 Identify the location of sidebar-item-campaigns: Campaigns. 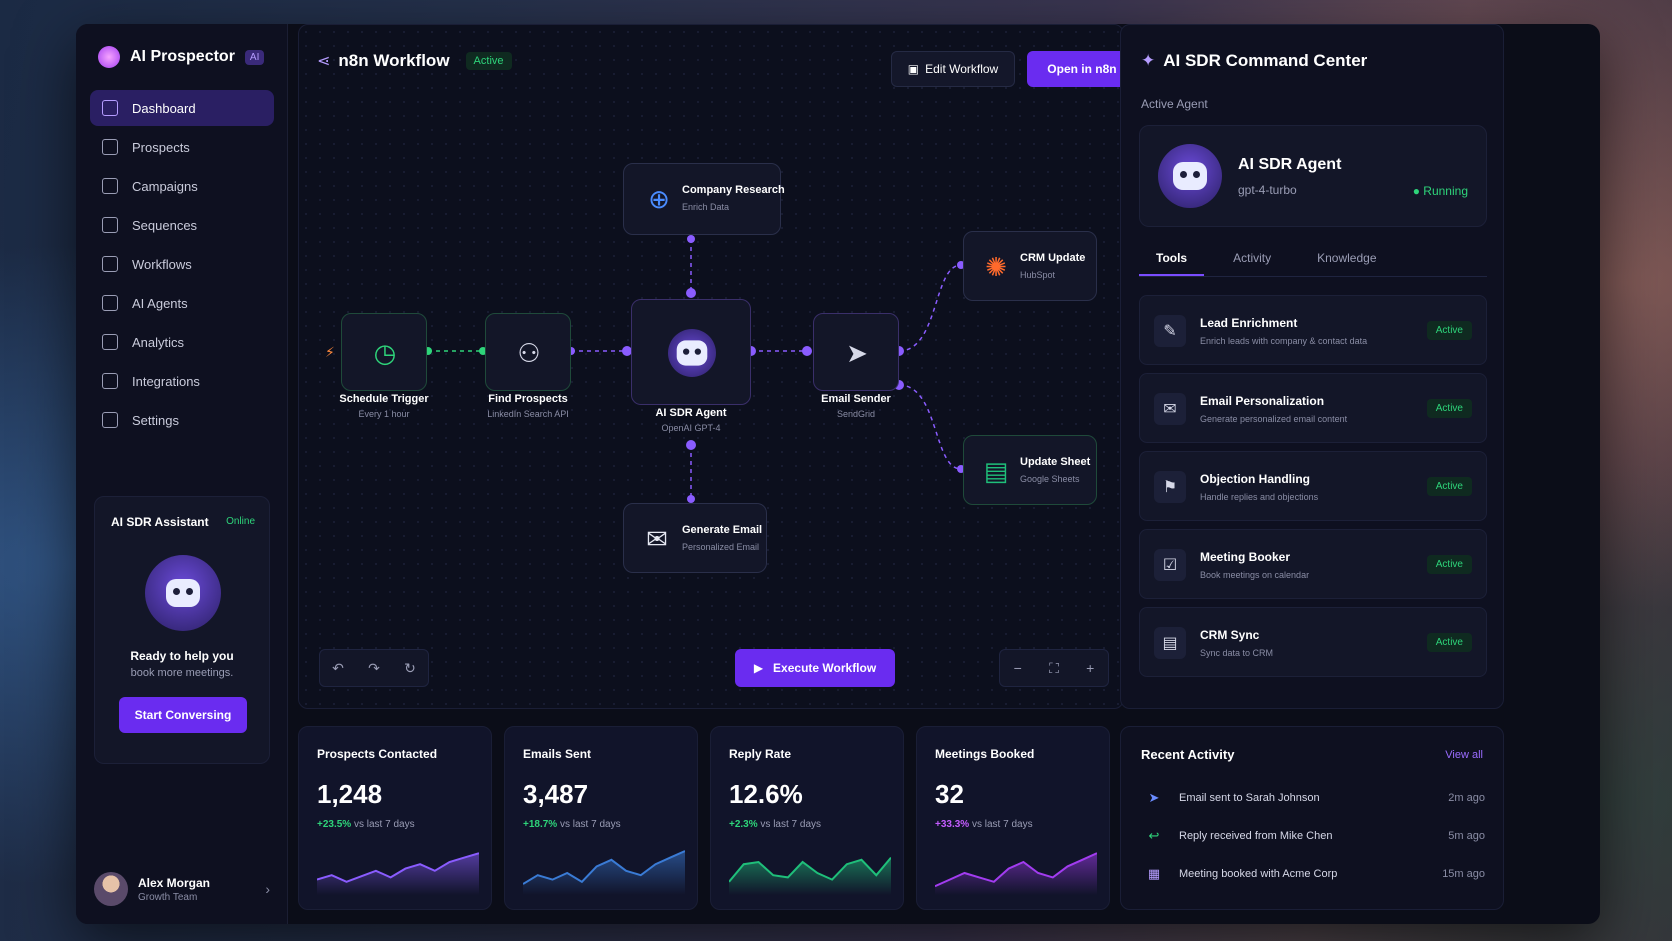
(182, 186).